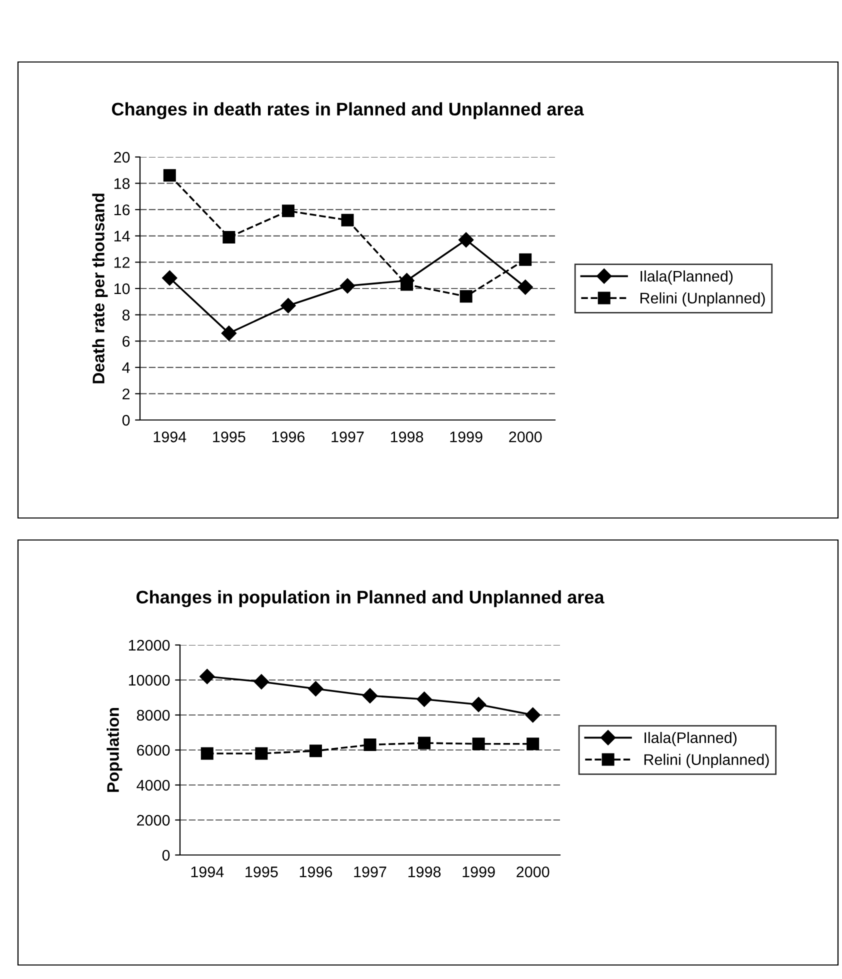  What do you see at coordinates (149, 680) in the screenshot?
I see `y-tick-label: 10000` at bounding box center [149, 680].